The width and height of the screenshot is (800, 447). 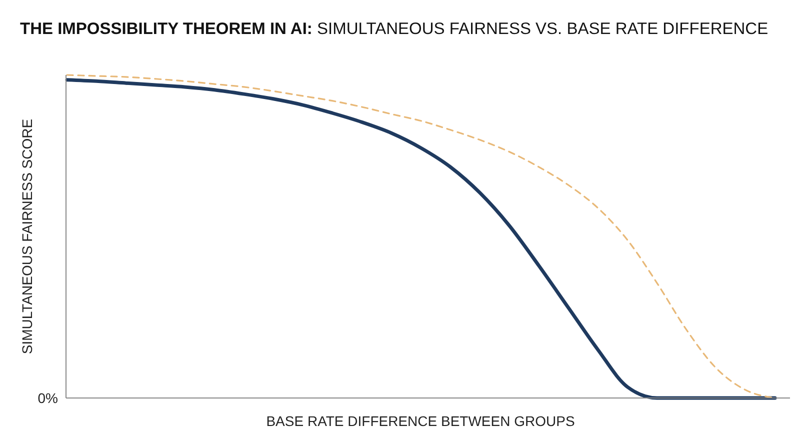 I want to click on text: 0%, so click(x=48, y=398).